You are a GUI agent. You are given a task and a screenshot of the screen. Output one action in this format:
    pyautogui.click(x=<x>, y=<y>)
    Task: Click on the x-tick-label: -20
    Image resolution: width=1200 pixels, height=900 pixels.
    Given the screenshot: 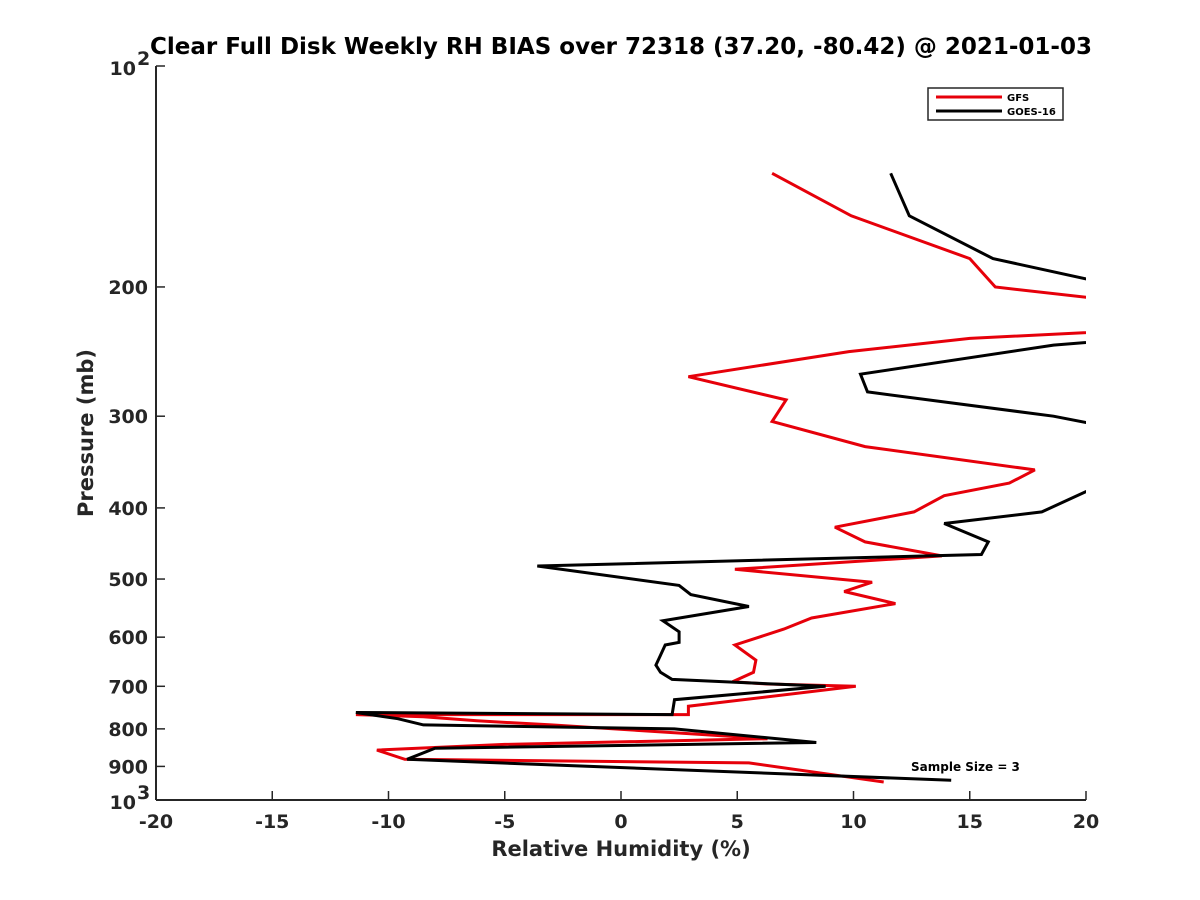 What is the action you would take?
    pyautogui.click(x=156, y=822)
    